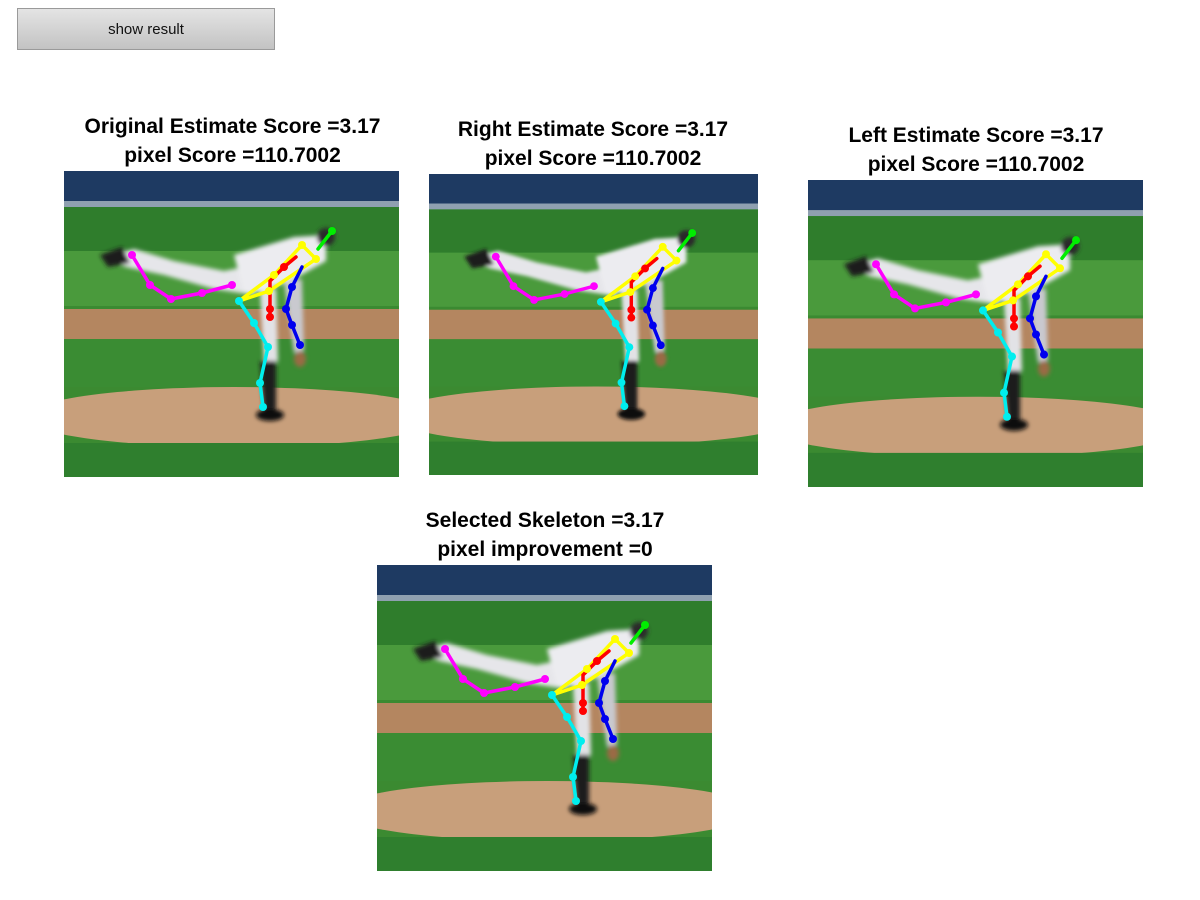  What do you see at coordinates (545, 520) in the screenshot?
I see `selected-skeleton-score: Selected Skeleton =3.17` at bounding box center [545, 520].